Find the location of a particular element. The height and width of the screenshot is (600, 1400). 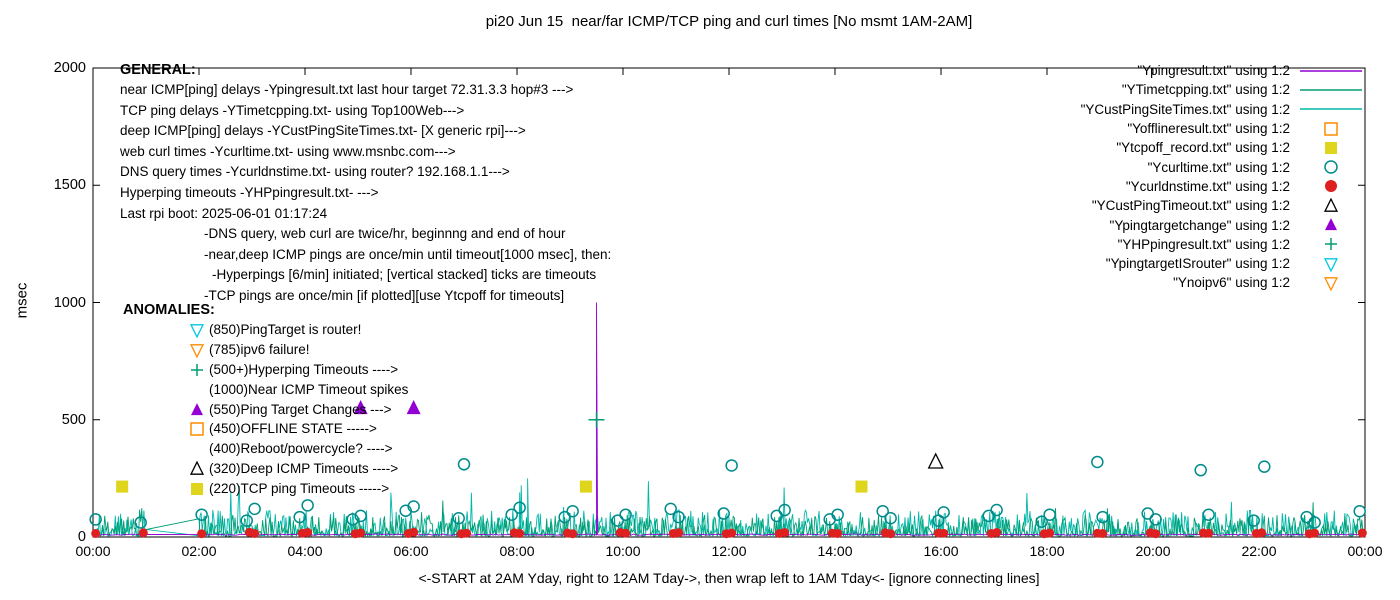

legend-label: "Ycurldnstime.txt" using 1:2 is located at coordinates (1207, 186).